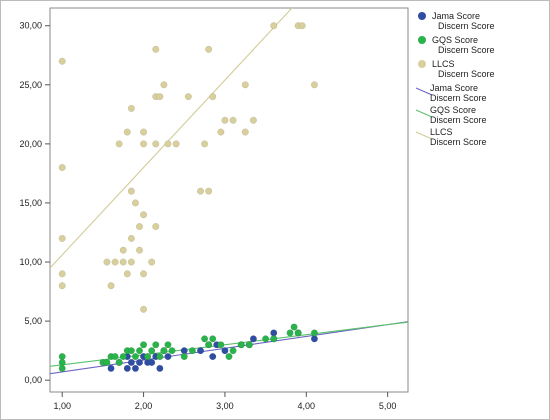  I want to click on x-tick-label: 5,00, so click(388, 406).